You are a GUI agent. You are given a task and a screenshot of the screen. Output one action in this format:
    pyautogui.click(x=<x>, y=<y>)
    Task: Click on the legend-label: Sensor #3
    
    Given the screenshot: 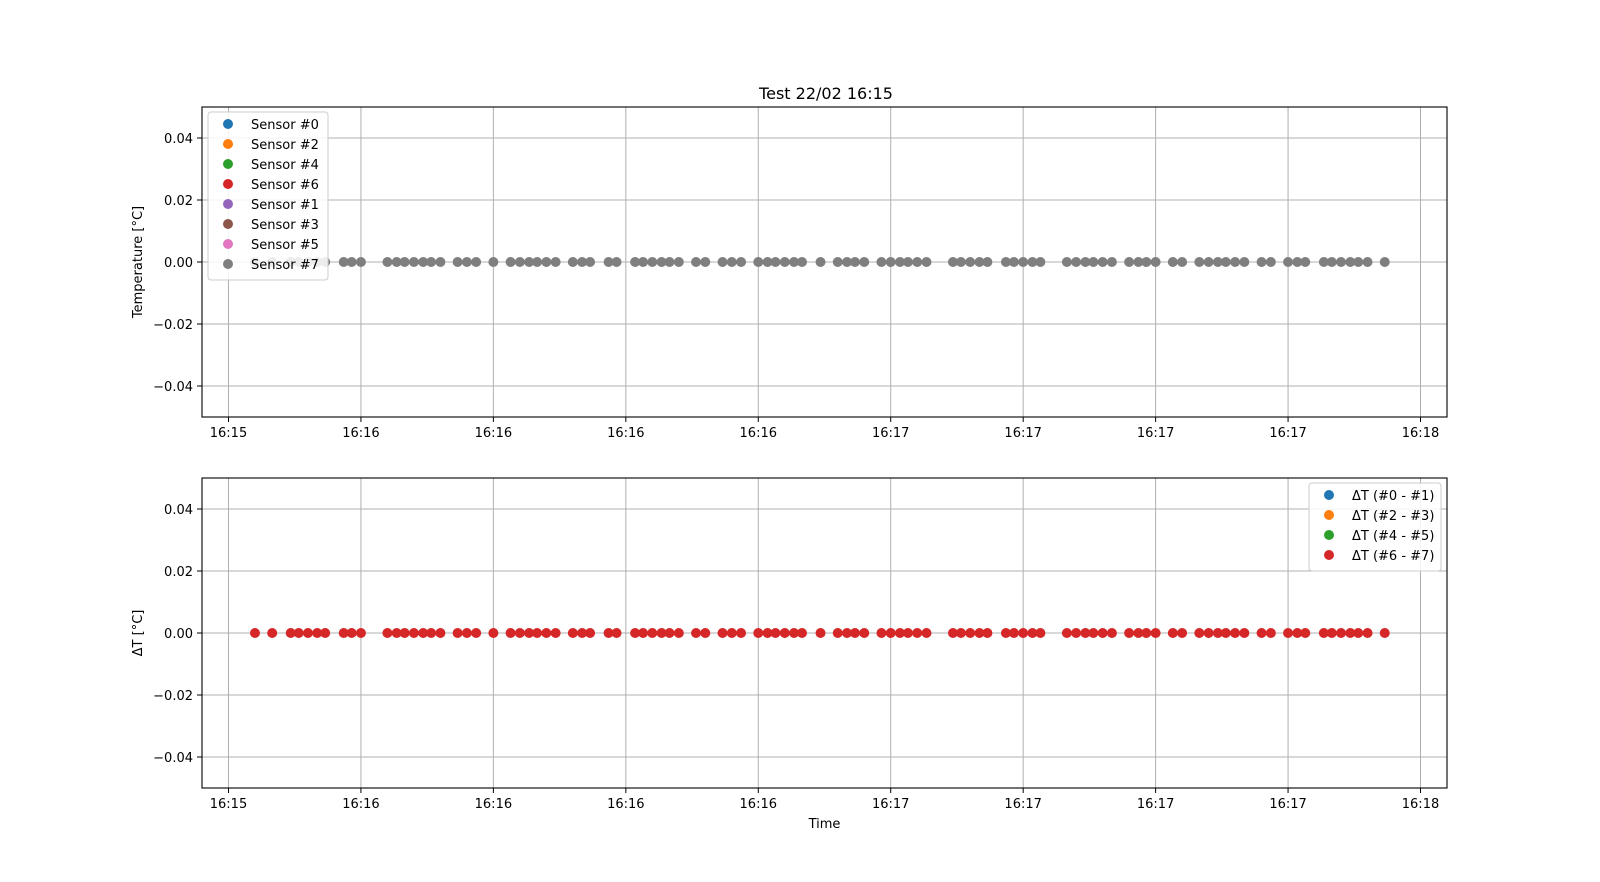 What is the action you would take?
    pyautogui.click(x=285, y=225)
    